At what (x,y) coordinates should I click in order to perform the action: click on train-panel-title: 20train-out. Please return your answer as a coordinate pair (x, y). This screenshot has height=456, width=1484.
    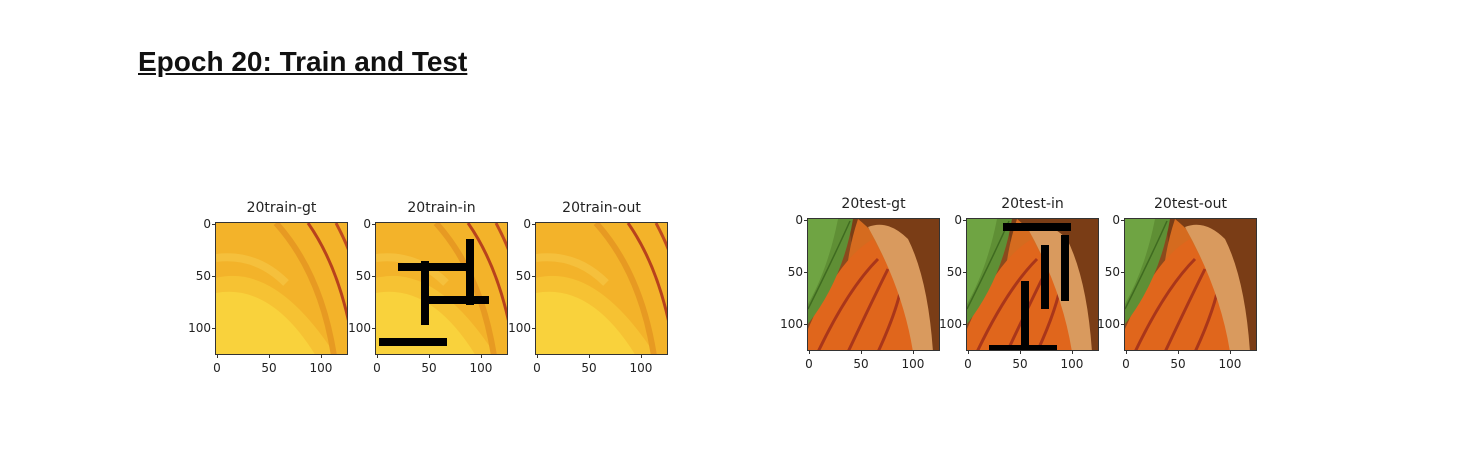
    Looking at the image, I should click on (601, 208).